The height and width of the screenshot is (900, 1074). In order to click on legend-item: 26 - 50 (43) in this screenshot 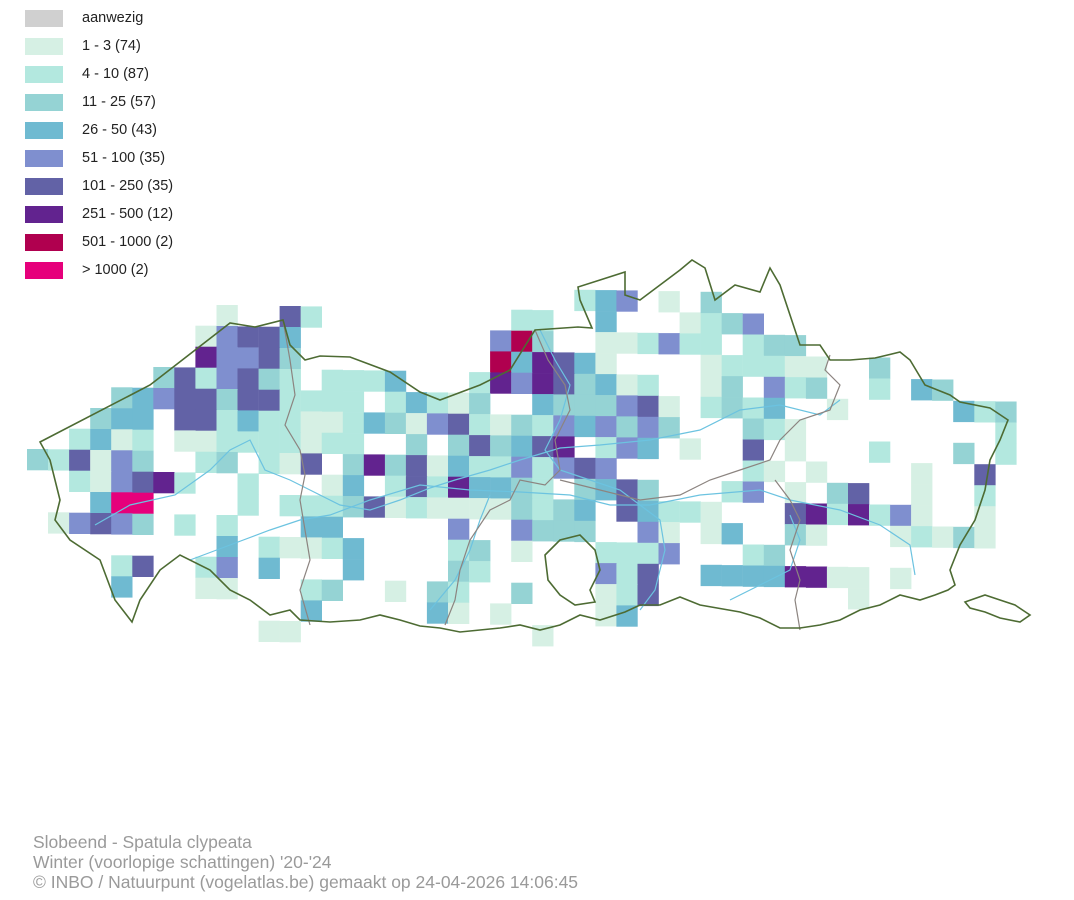, I will do `click(91, 130)`.